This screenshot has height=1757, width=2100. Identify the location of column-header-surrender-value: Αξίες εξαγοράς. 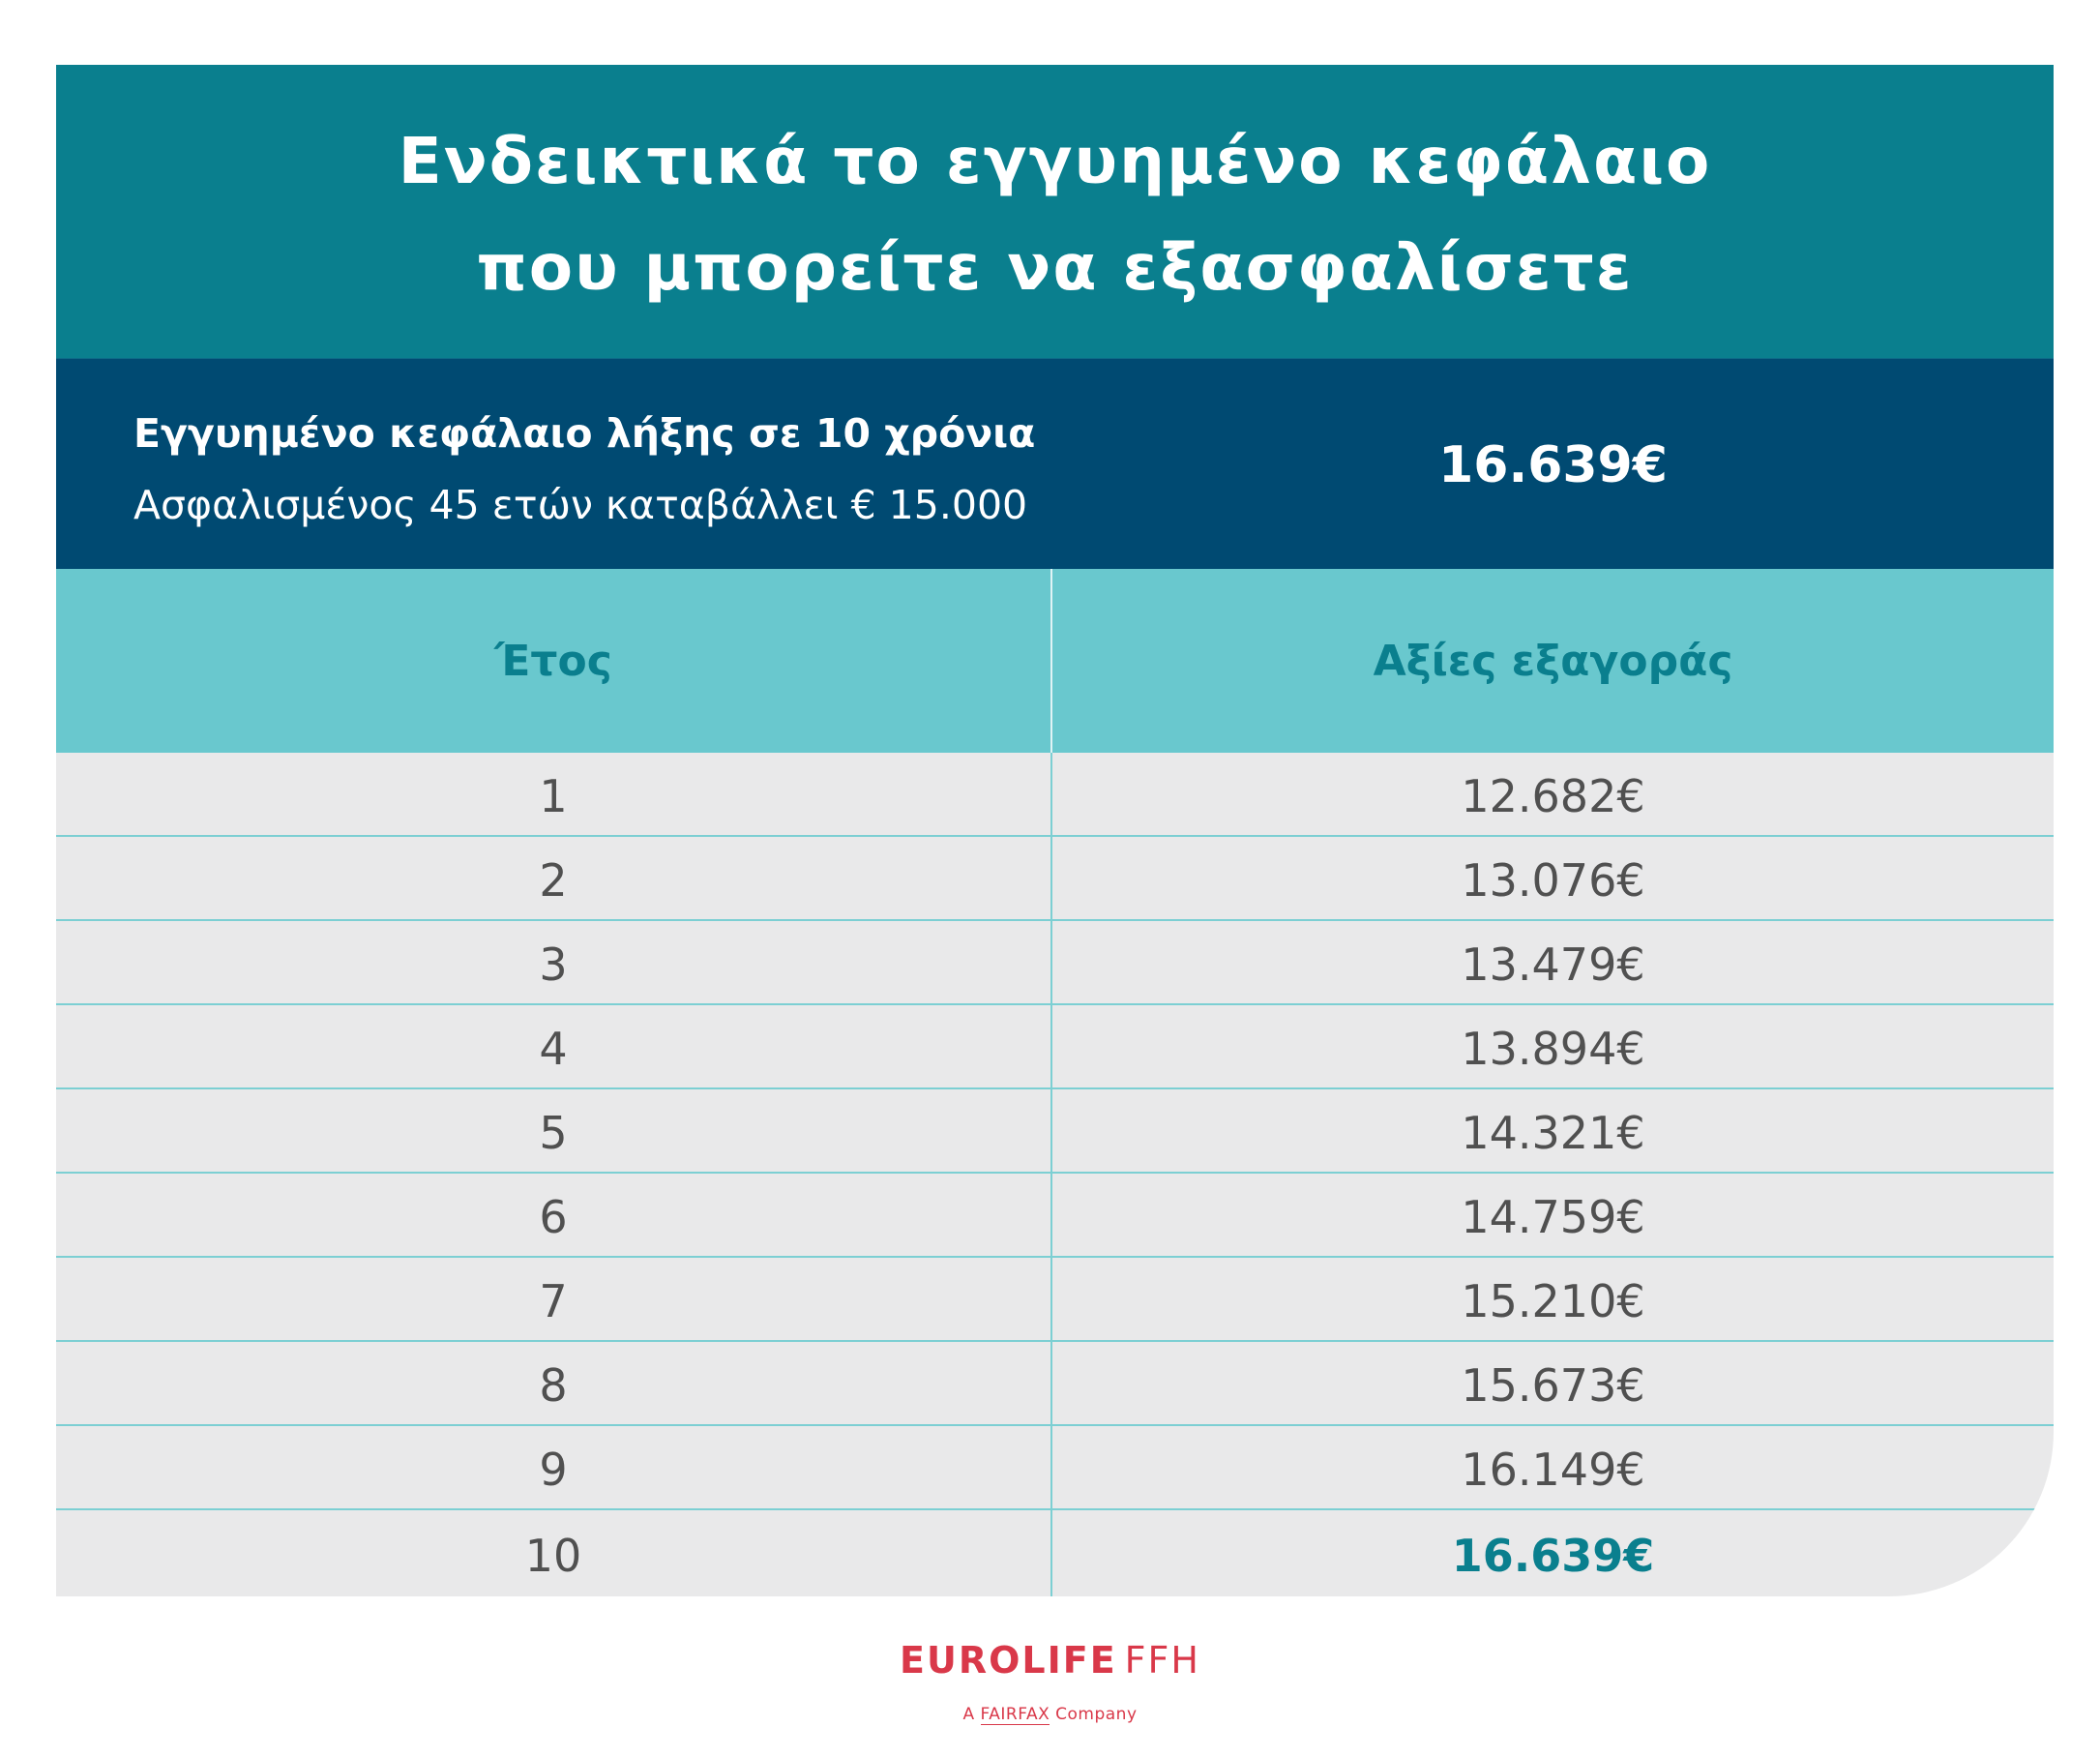
(1553, 661).